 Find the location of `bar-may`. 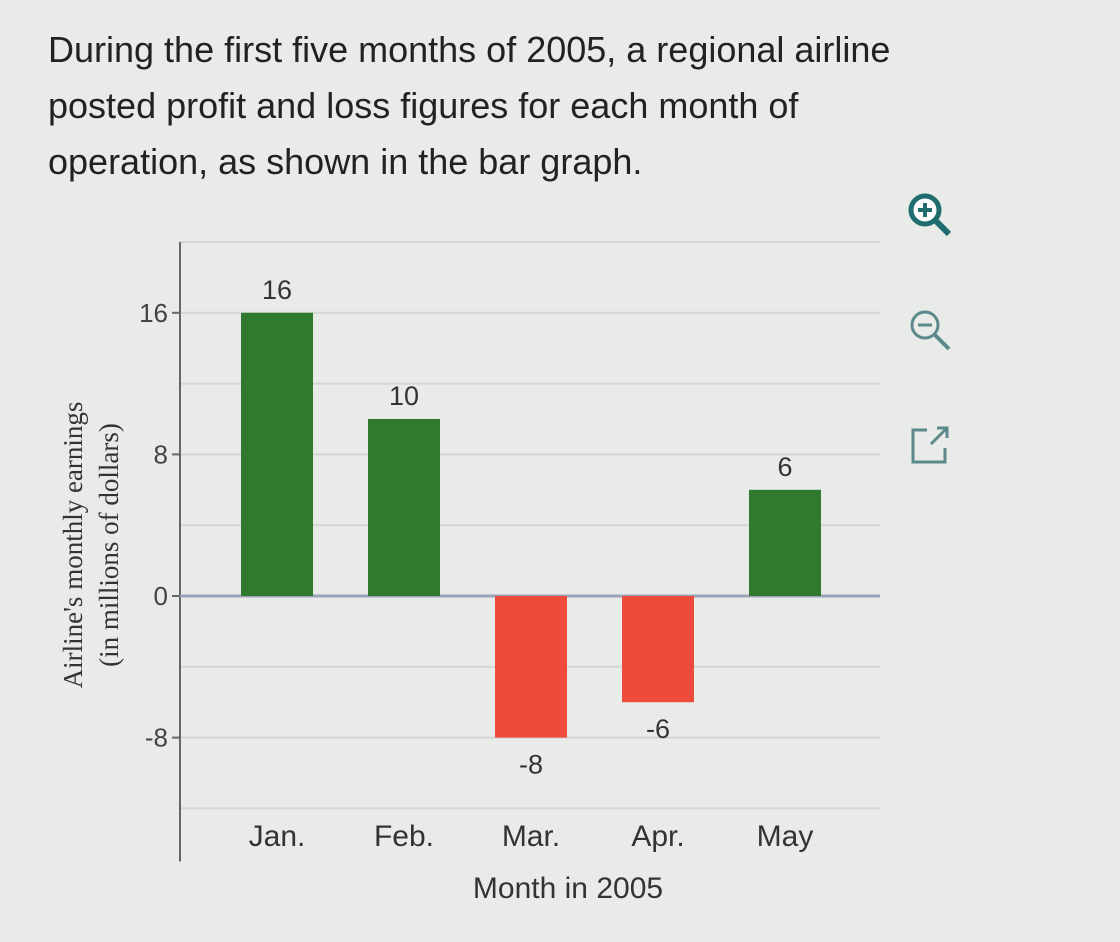

bar-may is located at coordinates (785, 542).